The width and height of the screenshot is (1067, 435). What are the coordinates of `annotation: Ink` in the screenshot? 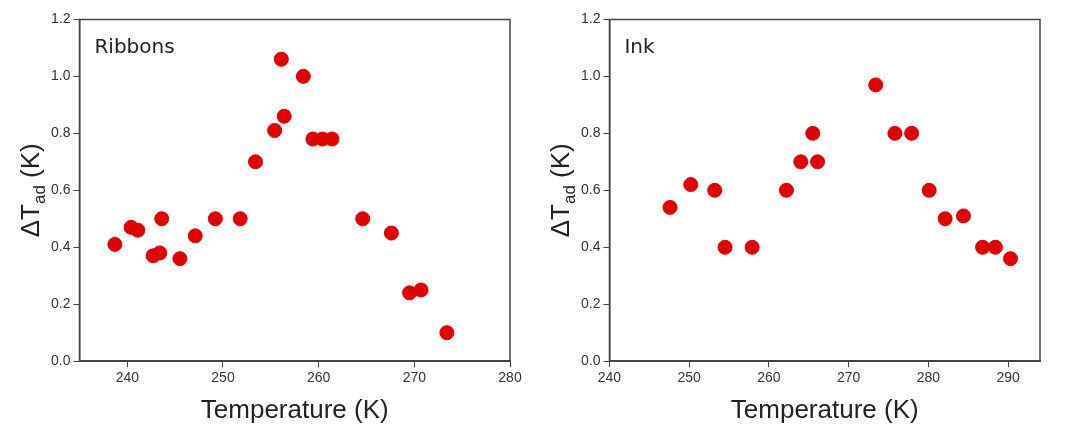 It's located at (640, 45).